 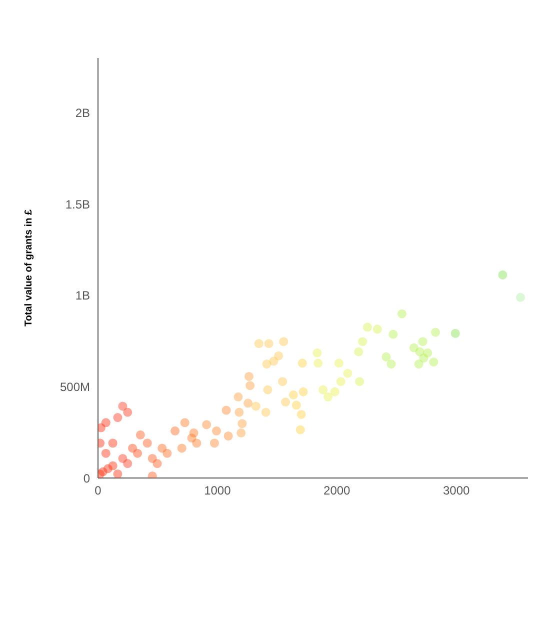 I want to click on y-tick-label: 500M, so click(x=75, y=387).